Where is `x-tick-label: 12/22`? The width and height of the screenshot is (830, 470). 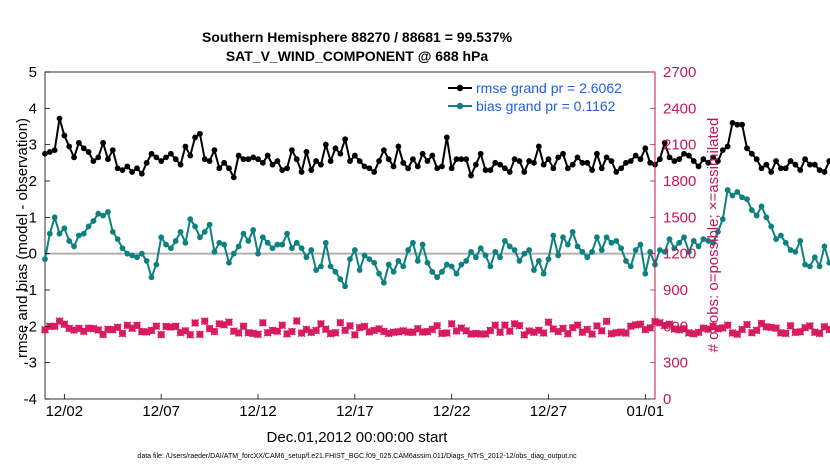 x-tick-label: 12/22 is located at coordinates (452, 411).